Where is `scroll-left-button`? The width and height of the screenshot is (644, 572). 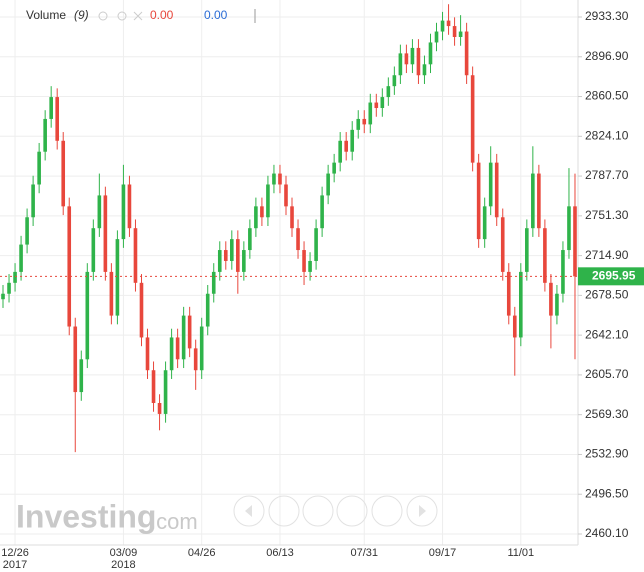 scroll-left-button is located at coordinates (249, 511).